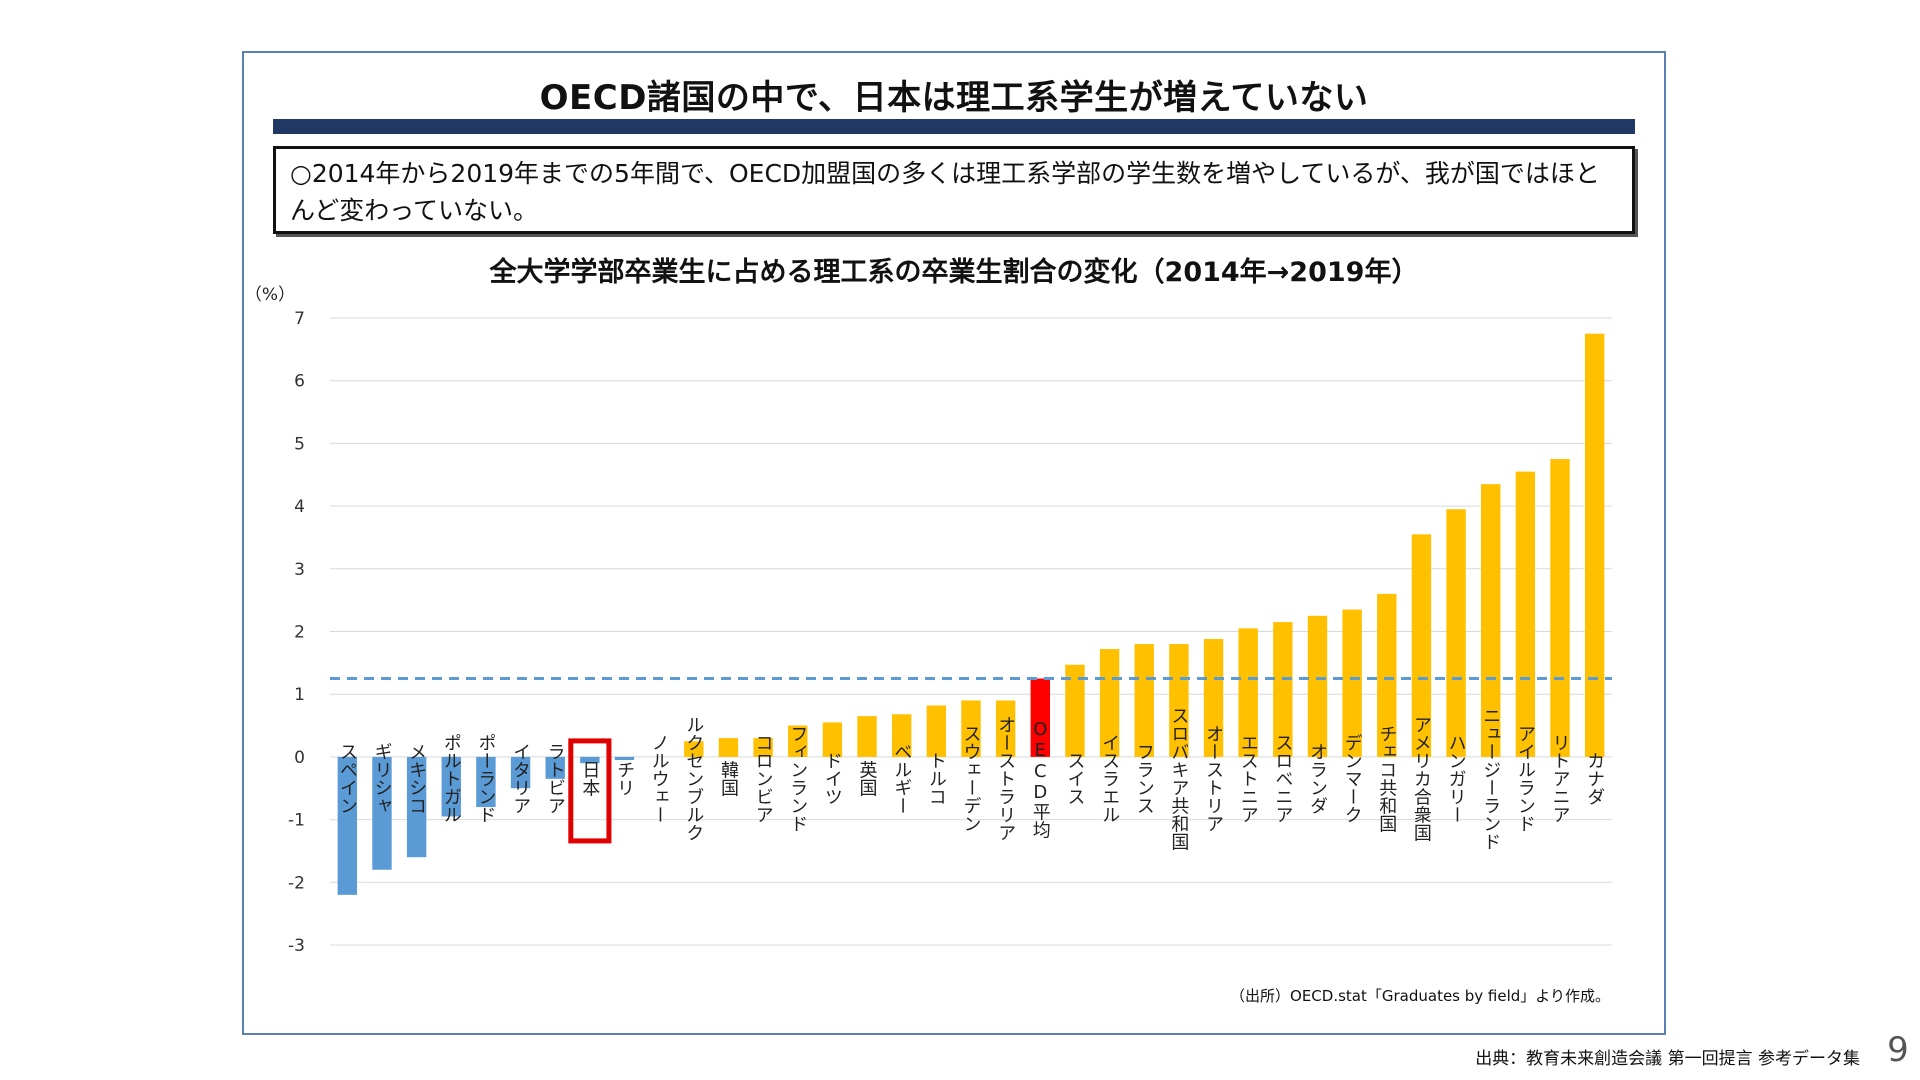 The image size is (1920, 1080). Describe the element at coordinates (299, 507) in the screenshot. I see `y-tick-label: 4` at that location.